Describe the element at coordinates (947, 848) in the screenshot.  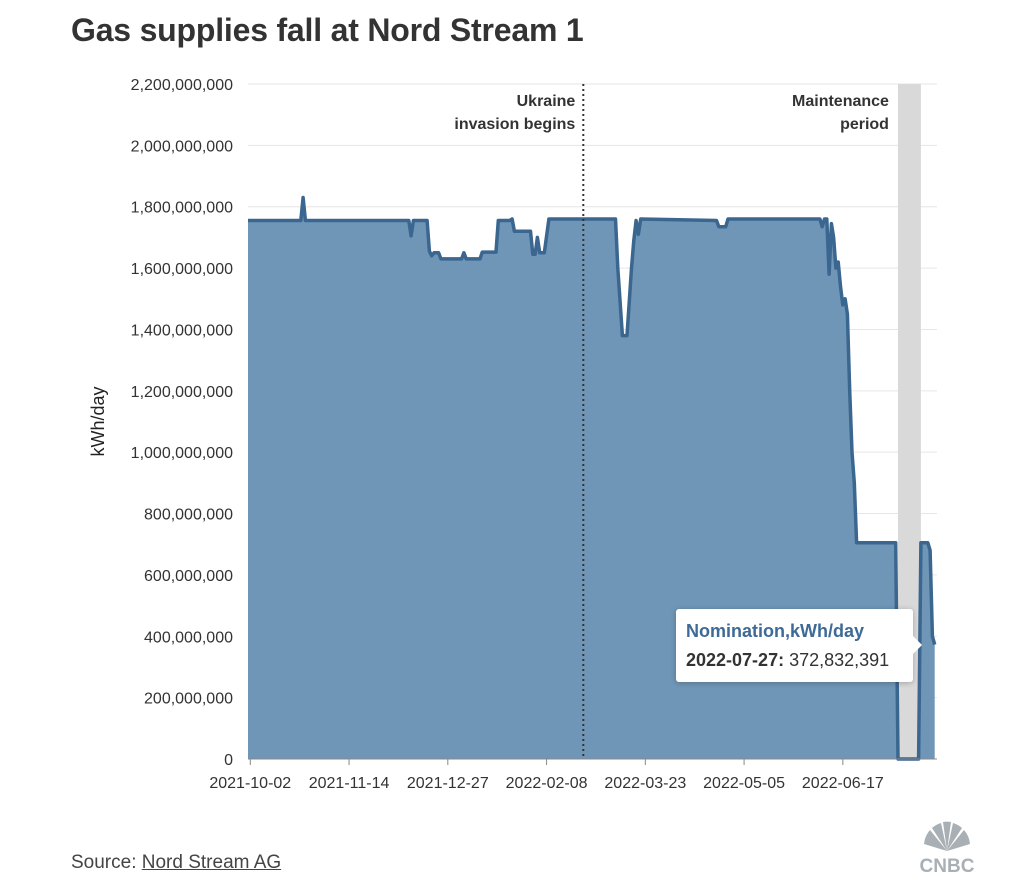
I see `cnbc-peacock-logo: CNBC` at that location.